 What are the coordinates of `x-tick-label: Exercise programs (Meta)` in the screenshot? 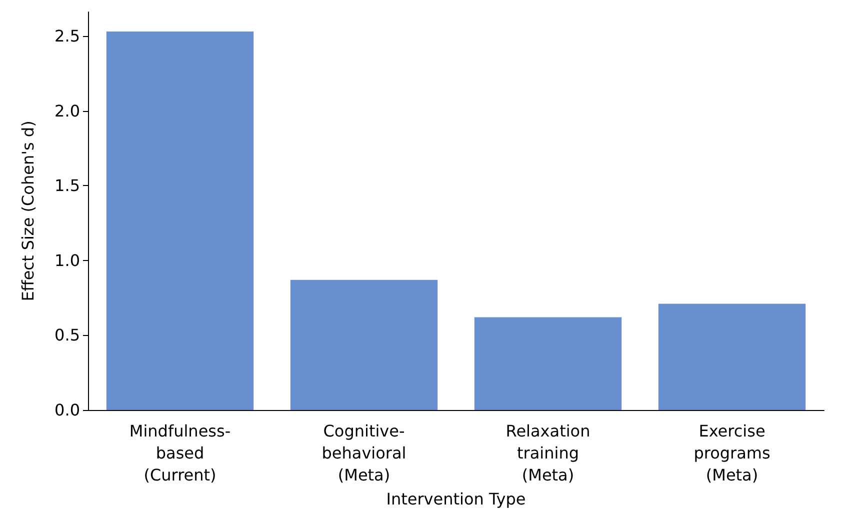 It's located at (732, 453).